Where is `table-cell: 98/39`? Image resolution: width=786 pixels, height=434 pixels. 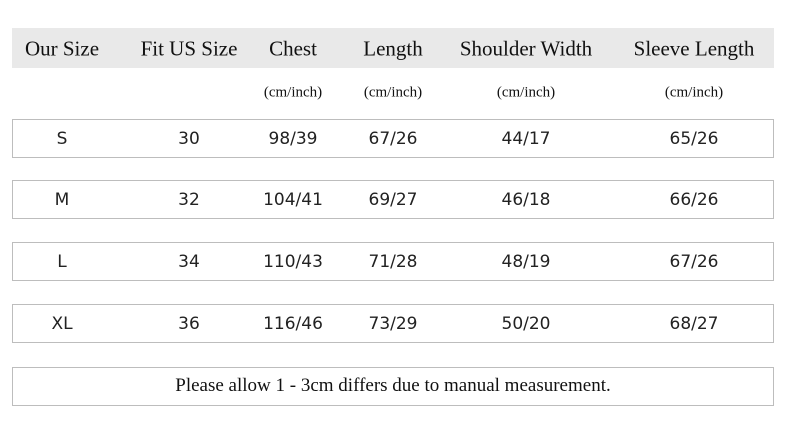
table-cell: 98/39 is located at coordinates (293, 139).